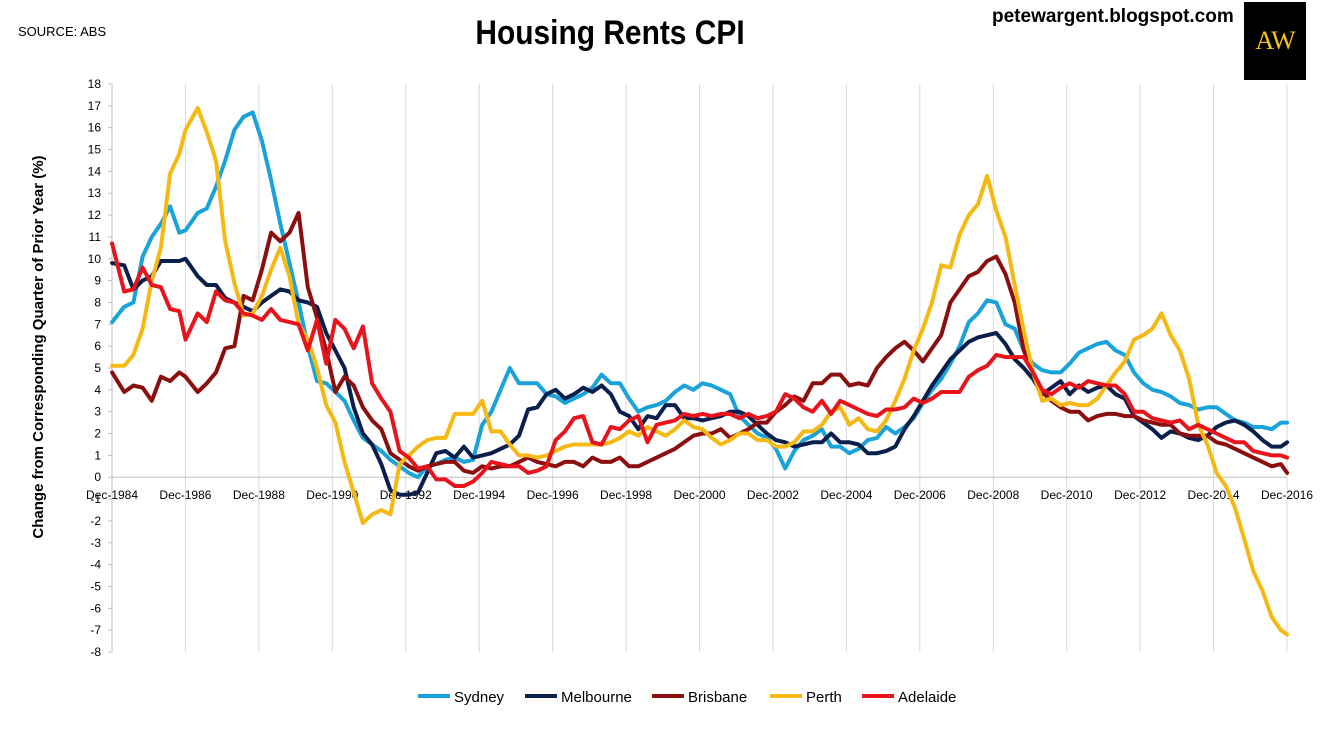 This screenshot has width=1327, height=731. What do you see at coordinates (95, 106) in the screenshot?
I see `y-tick-label: 17` at bounding box center [95, 106].